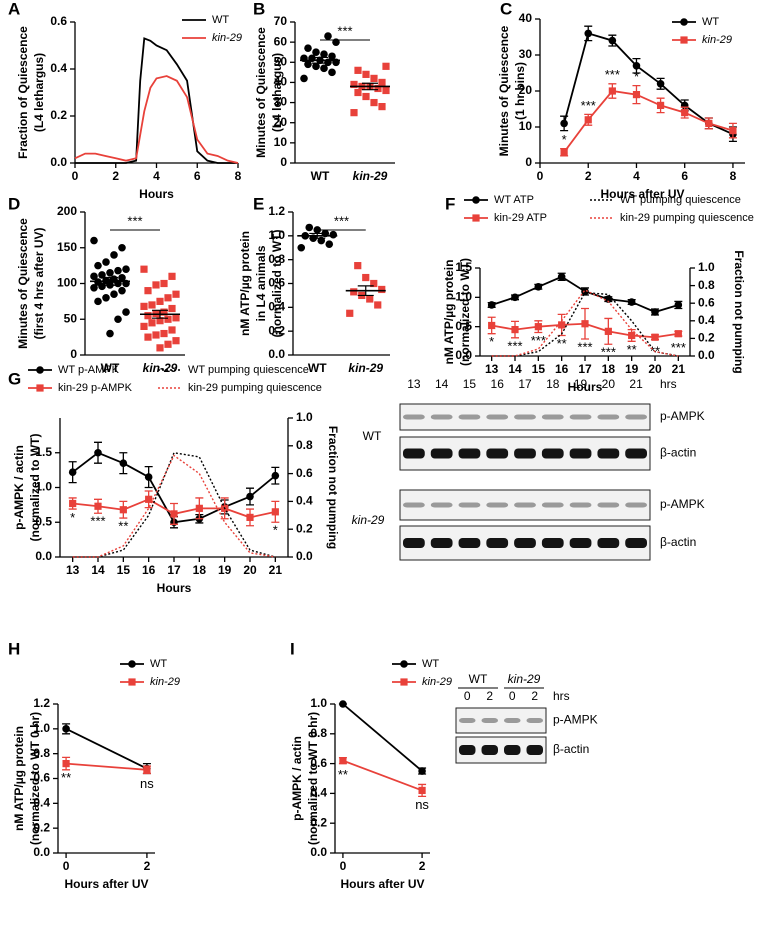  Describe the element at coordinates (372, 436) in the screenshot. I see `group-label: WT` at that location.